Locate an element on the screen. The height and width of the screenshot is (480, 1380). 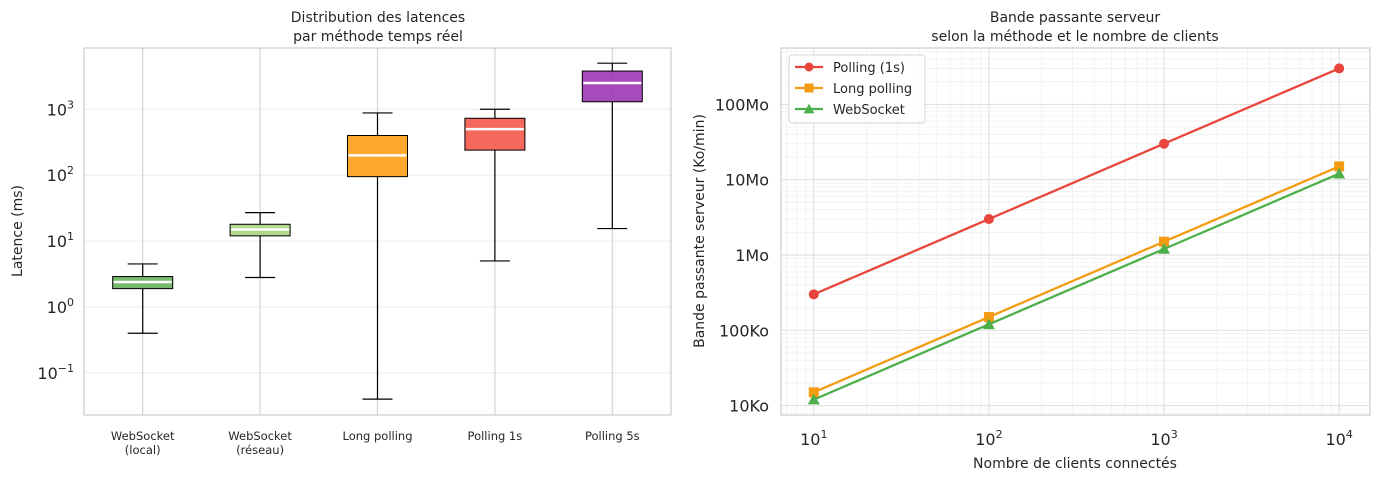
chart1-y-ticks: 10⁻¹ 10⁰ 10¹ 10² 10³ is located at coordinates (55, 240).